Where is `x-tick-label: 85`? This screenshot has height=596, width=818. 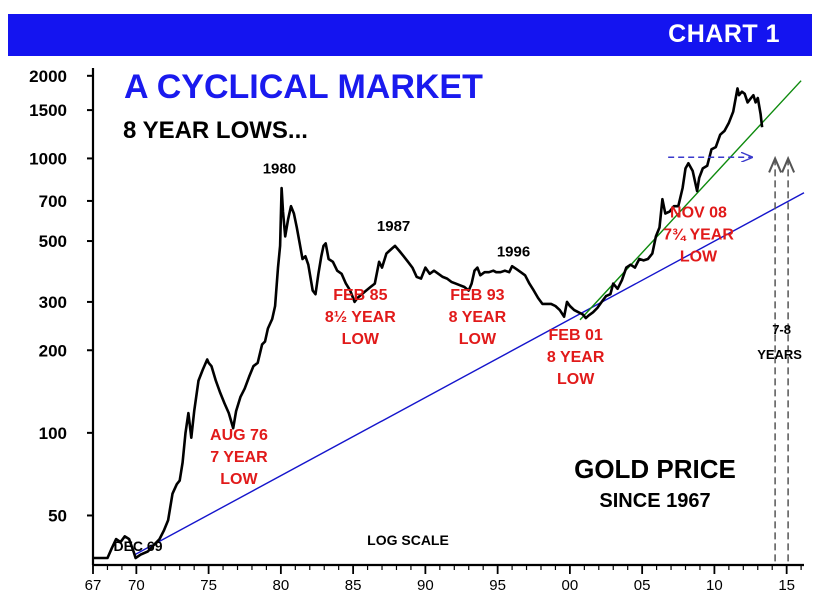 x-tick-label: 85 is located at coordinates (353, 585).